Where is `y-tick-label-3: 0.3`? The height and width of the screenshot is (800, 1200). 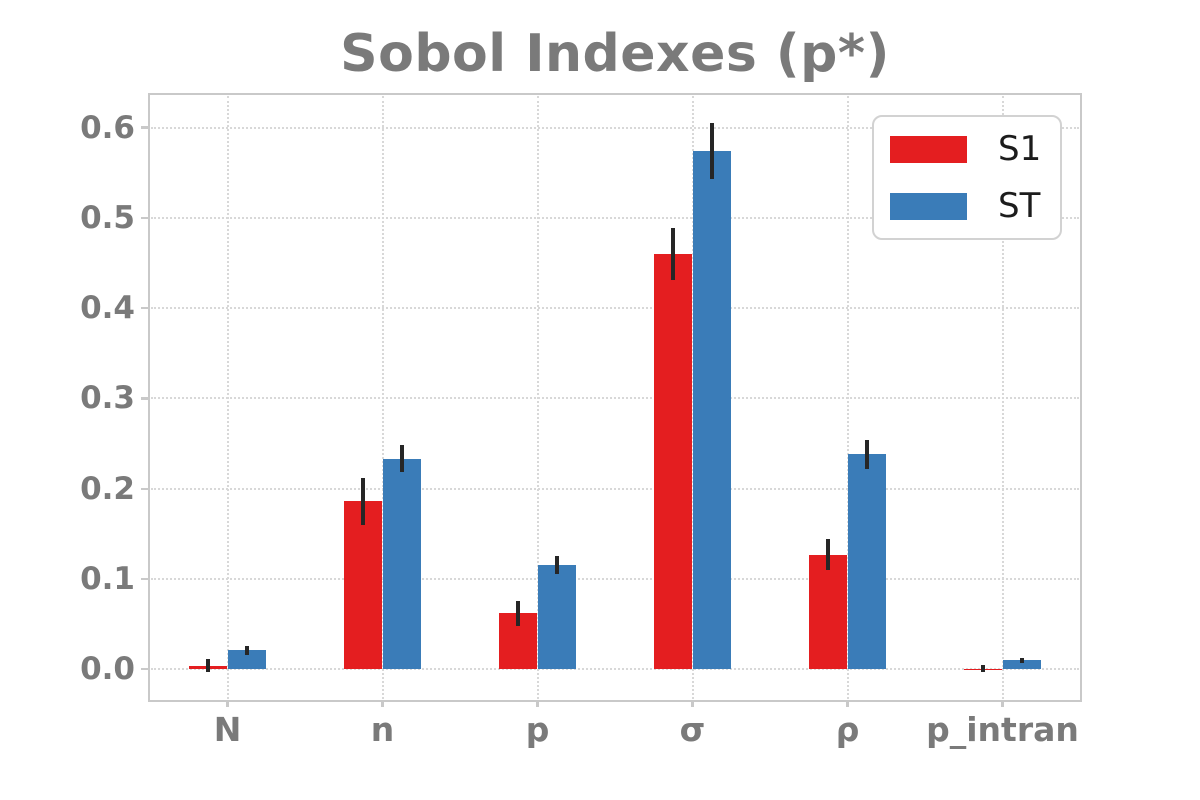
y-tick-label-3: 0.3 is located at coordinates (107, 398).